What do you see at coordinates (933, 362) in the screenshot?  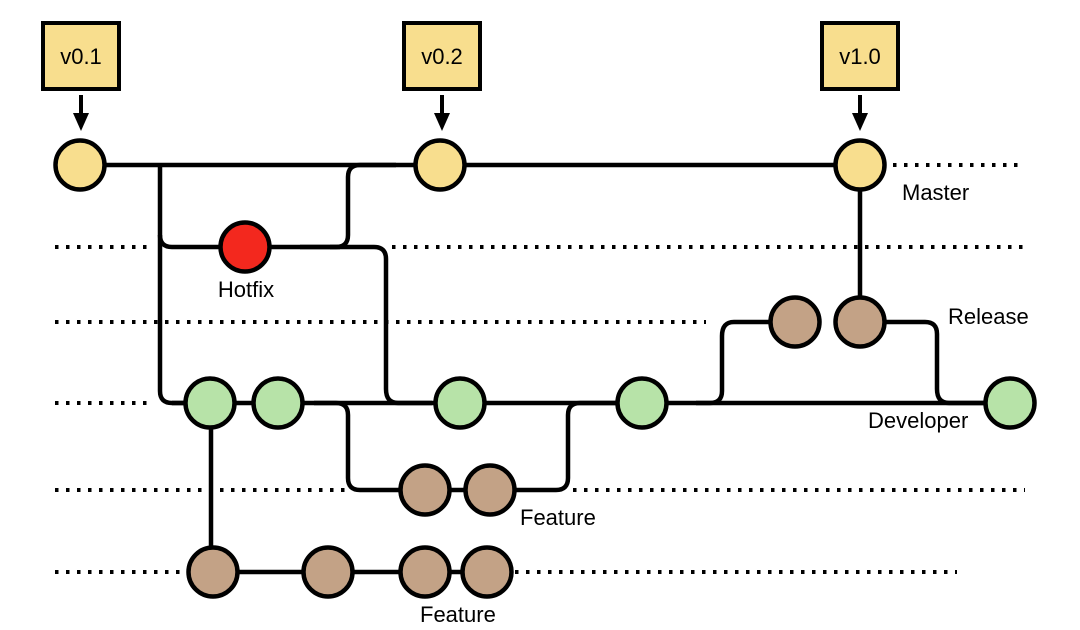 I see `release-merge-to-developer-line` at bounding box center [933, 362].